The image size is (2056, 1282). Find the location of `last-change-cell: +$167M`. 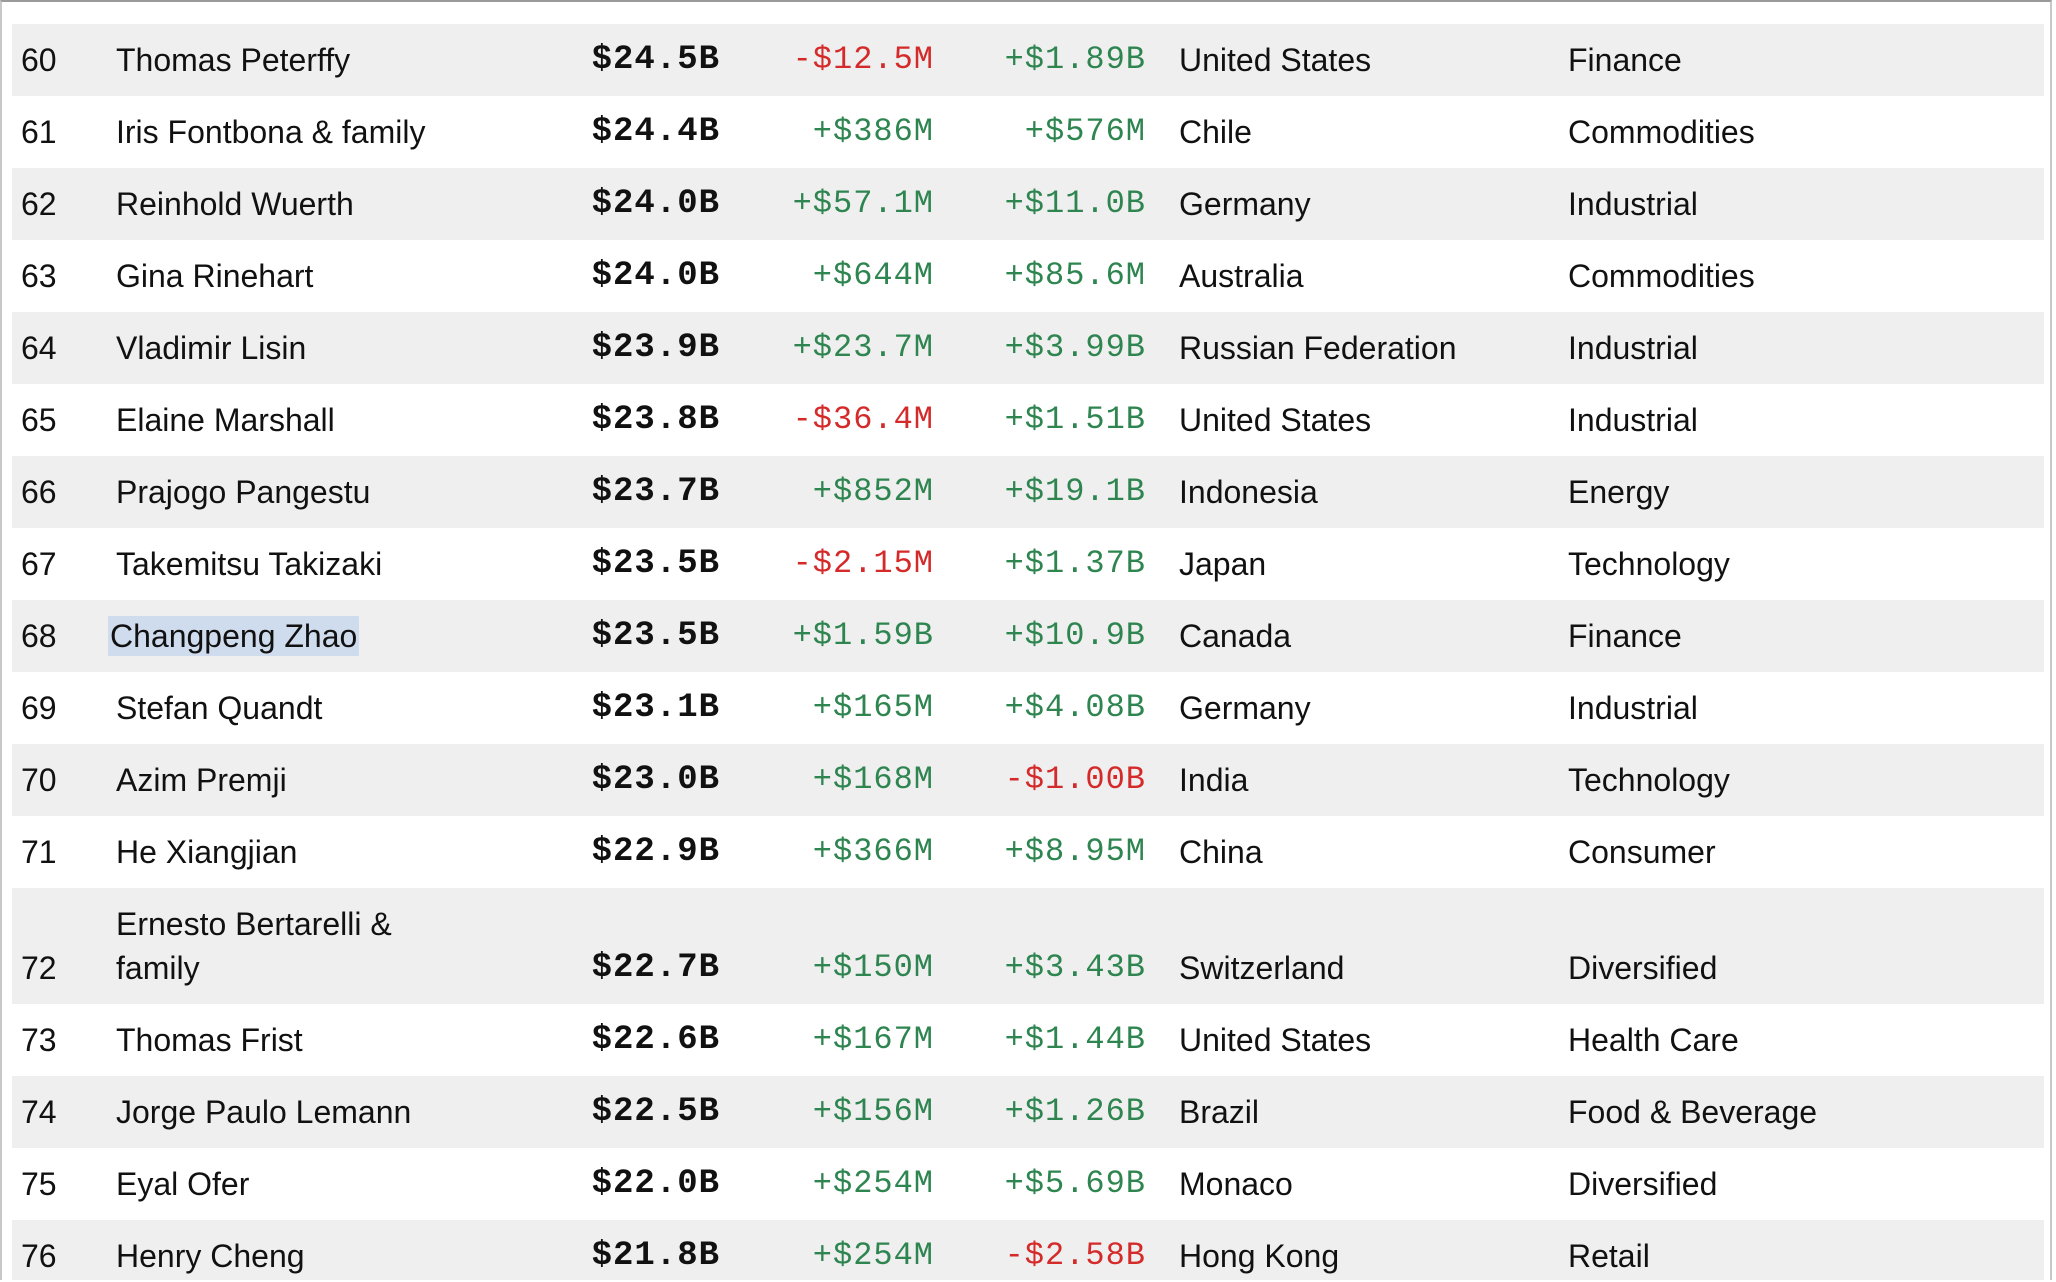

last-change-cell: +$167M is located at coordinates (873, 1039).